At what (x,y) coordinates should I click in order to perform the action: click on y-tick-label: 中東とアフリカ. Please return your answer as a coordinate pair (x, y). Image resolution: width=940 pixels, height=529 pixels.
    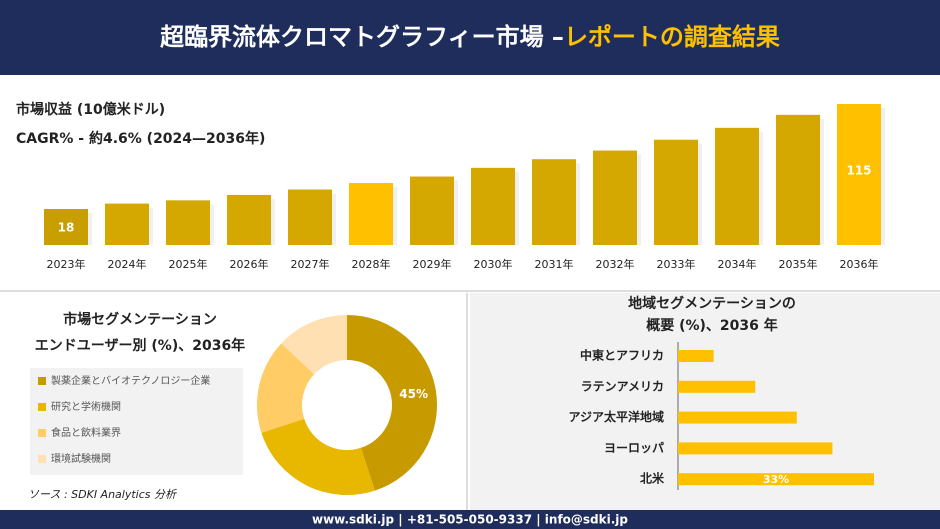
    Looking at the image, I should click on (622, 355).